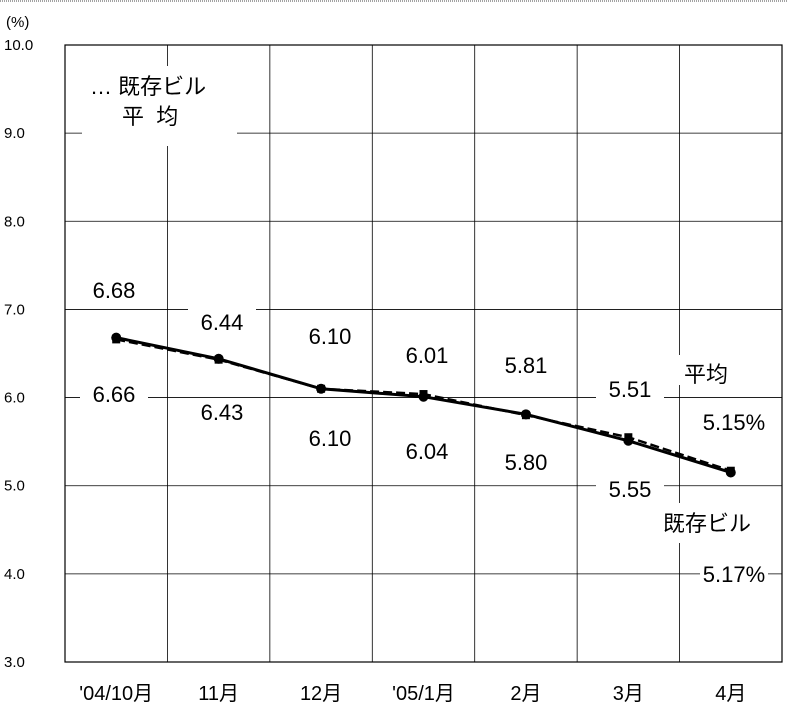 The height and width of the screenshot is (707, 787). I want to click on value-label-existing: 6.01, so click(427, 355).